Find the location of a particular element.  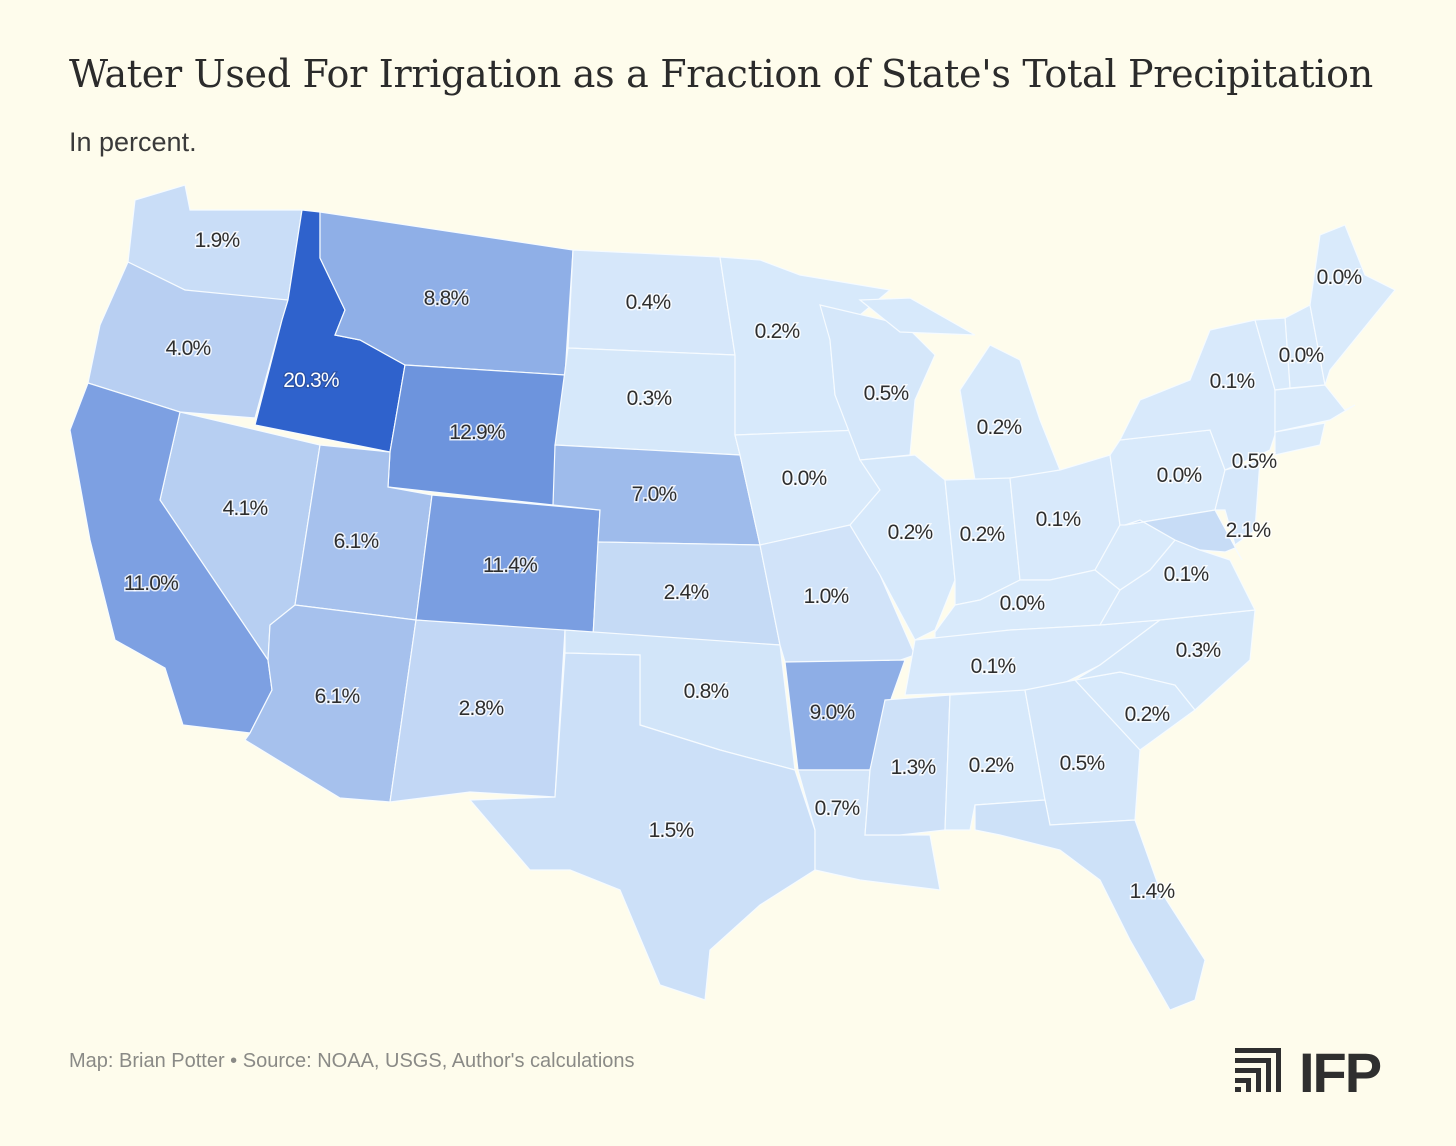

value-label-ga: 0.5% is located at coordinates (1082, 763).